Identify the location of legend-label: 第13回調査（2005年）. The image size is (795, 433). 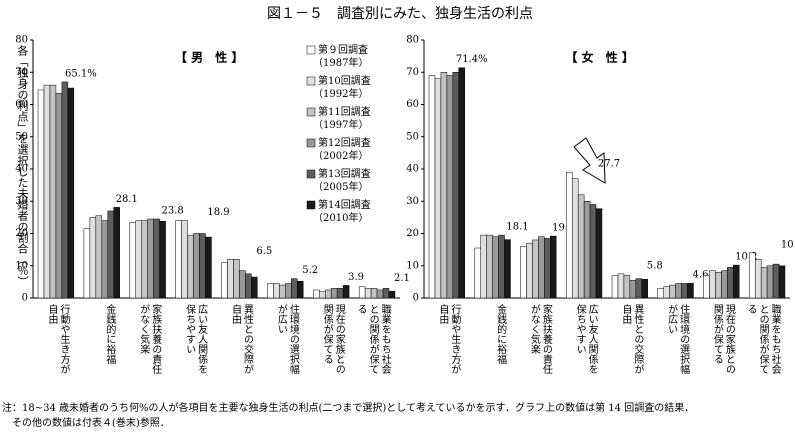
(342, 180).